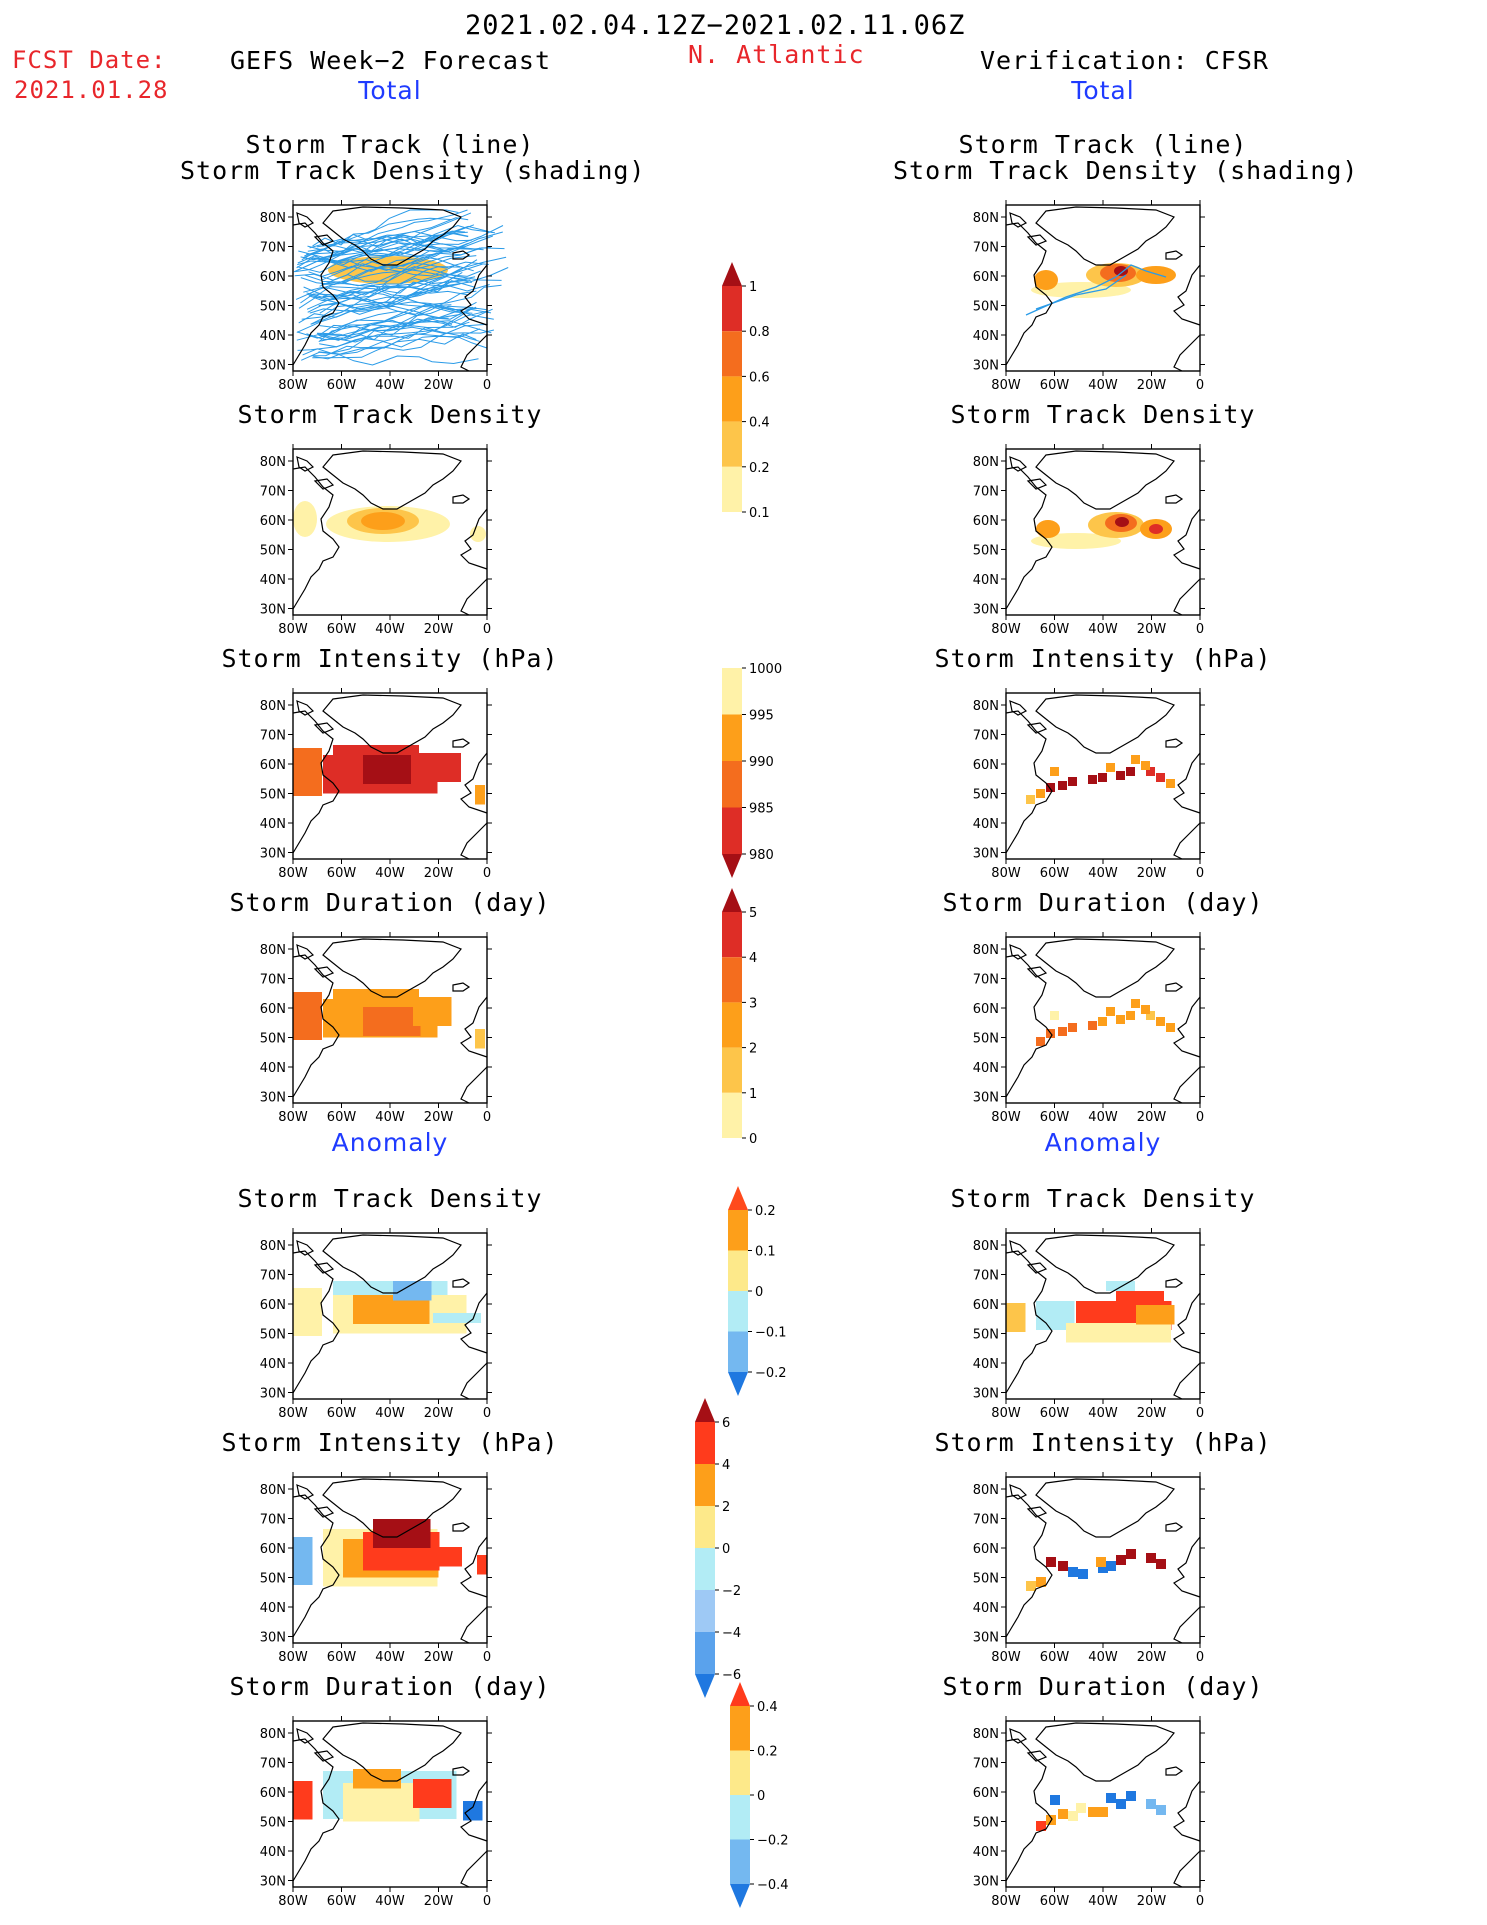 Image resolution: width=1487 pixels, height=1925 pixels. What do you see at coordinates (1103, 1804) in the screenshot?
I see `right-anom-duration-panel-bg` at bounding box center [1103, 1804].